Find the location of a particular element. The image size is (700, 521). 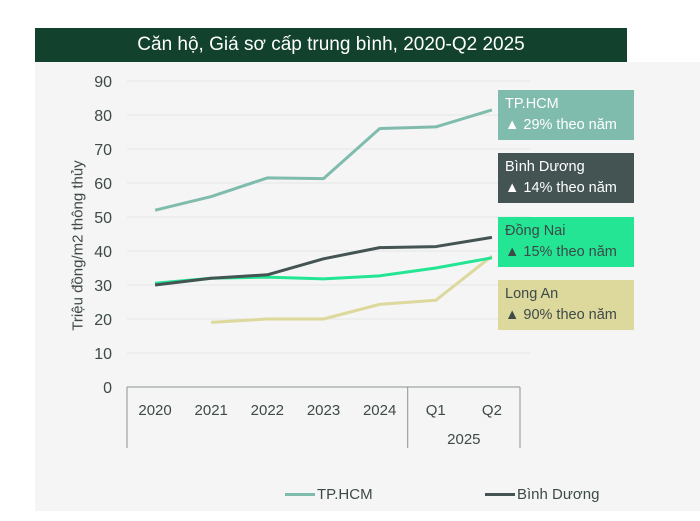

legend-swatch-binh-duong is located at coordinates (500, 494).